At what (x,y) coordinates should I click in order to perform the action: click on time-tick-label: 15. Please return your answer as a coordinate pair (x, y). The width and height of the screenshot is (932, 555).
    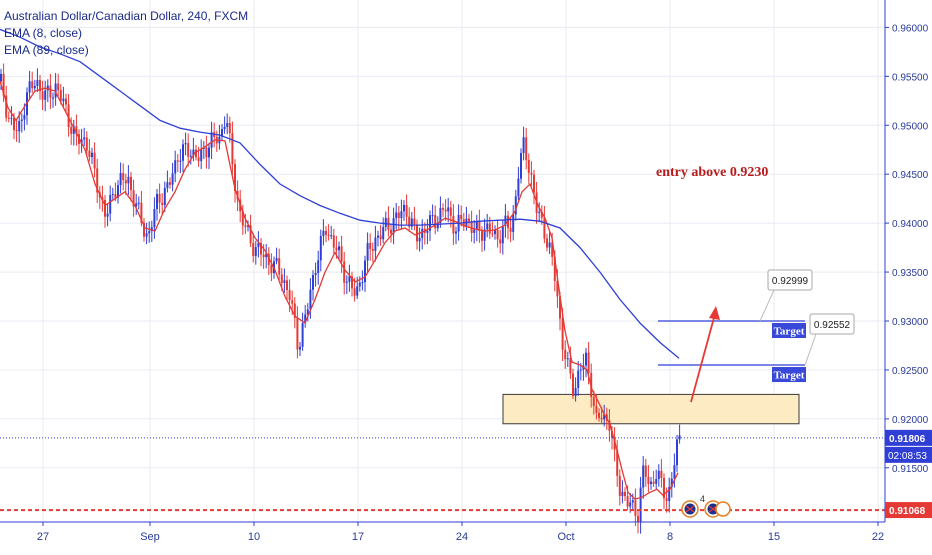
    Looking at the image, I should click on (774, 537).